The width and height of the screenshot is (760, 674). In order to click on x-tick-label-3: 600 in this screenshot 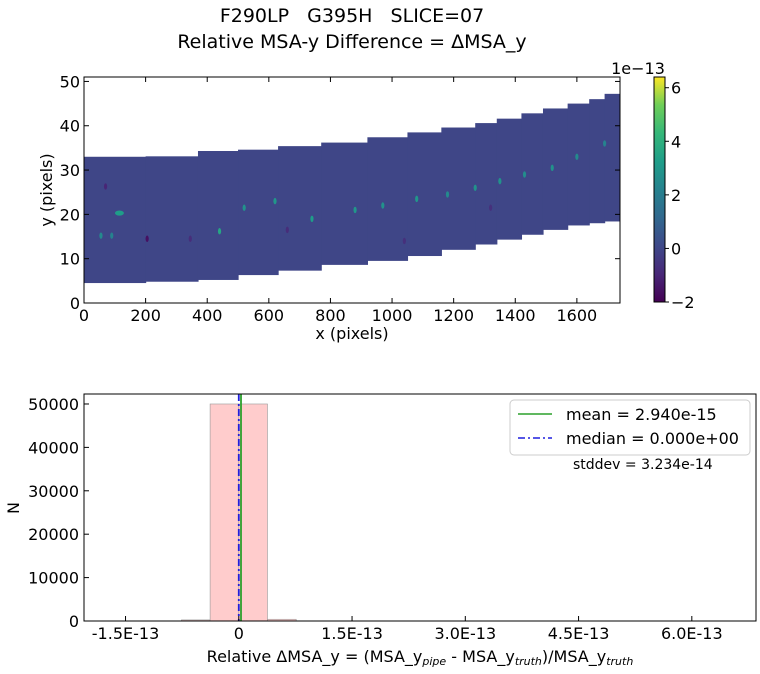, I will do `click(269, 315)`.